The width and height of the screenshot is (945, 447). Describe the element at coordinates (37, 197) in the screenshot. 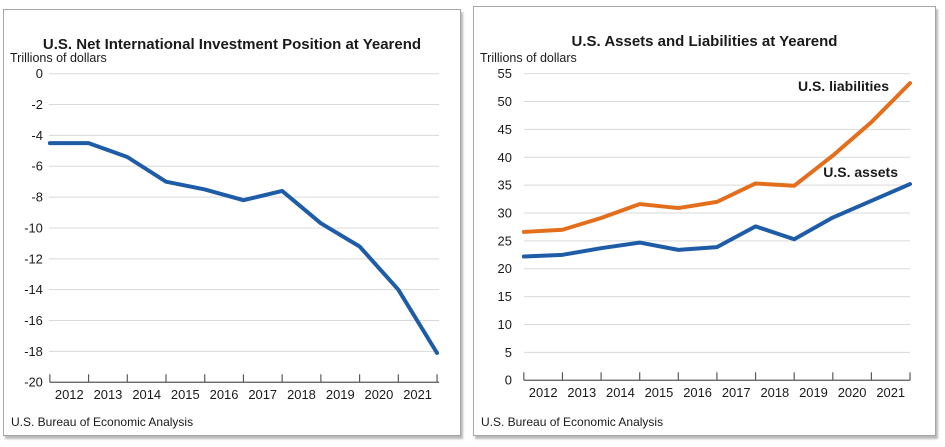

I see `y-tick-label: -8` at that location.